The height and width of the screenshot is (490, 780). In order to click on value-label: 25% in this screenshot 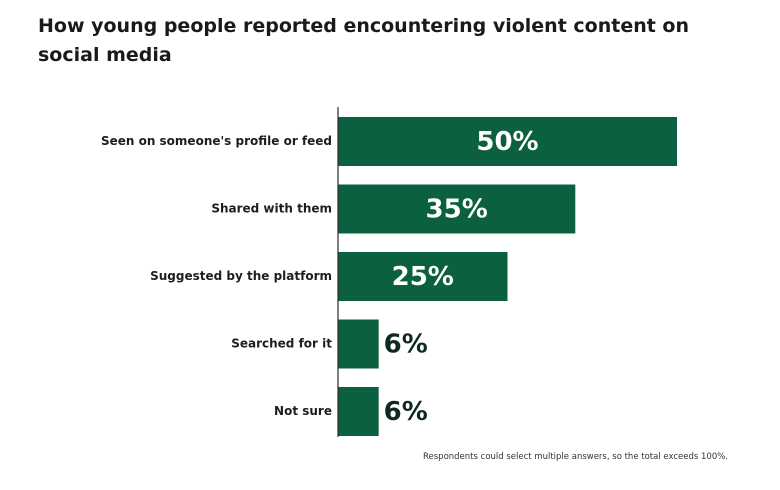, I will do `click(423, 277)`.